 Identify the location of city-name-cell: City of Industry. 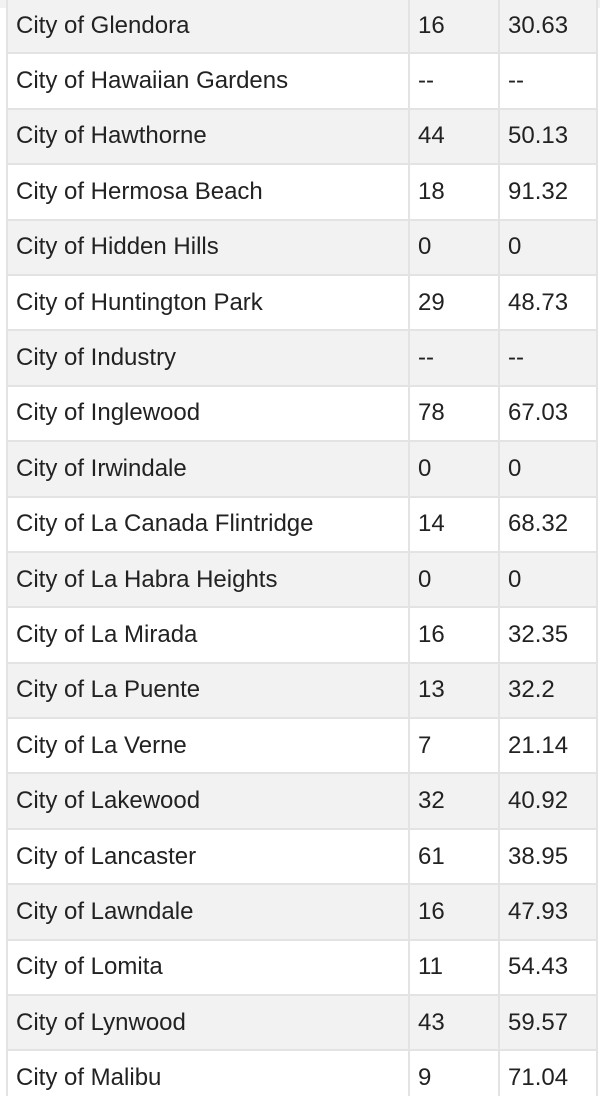
(208, 358).